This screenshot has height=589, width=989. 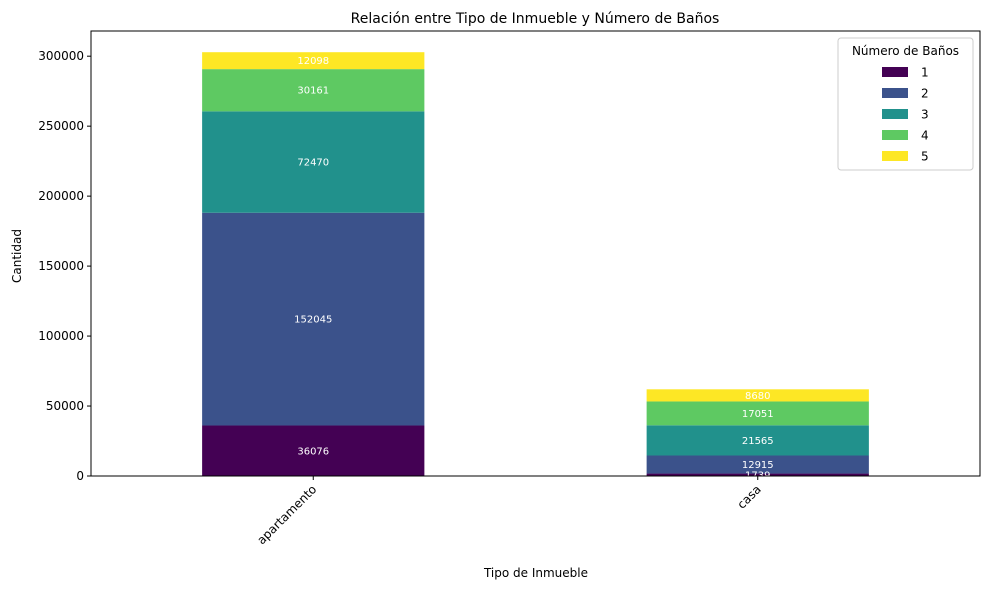 I want to click on legend-label-2: 2, so click(x=925, y=94).